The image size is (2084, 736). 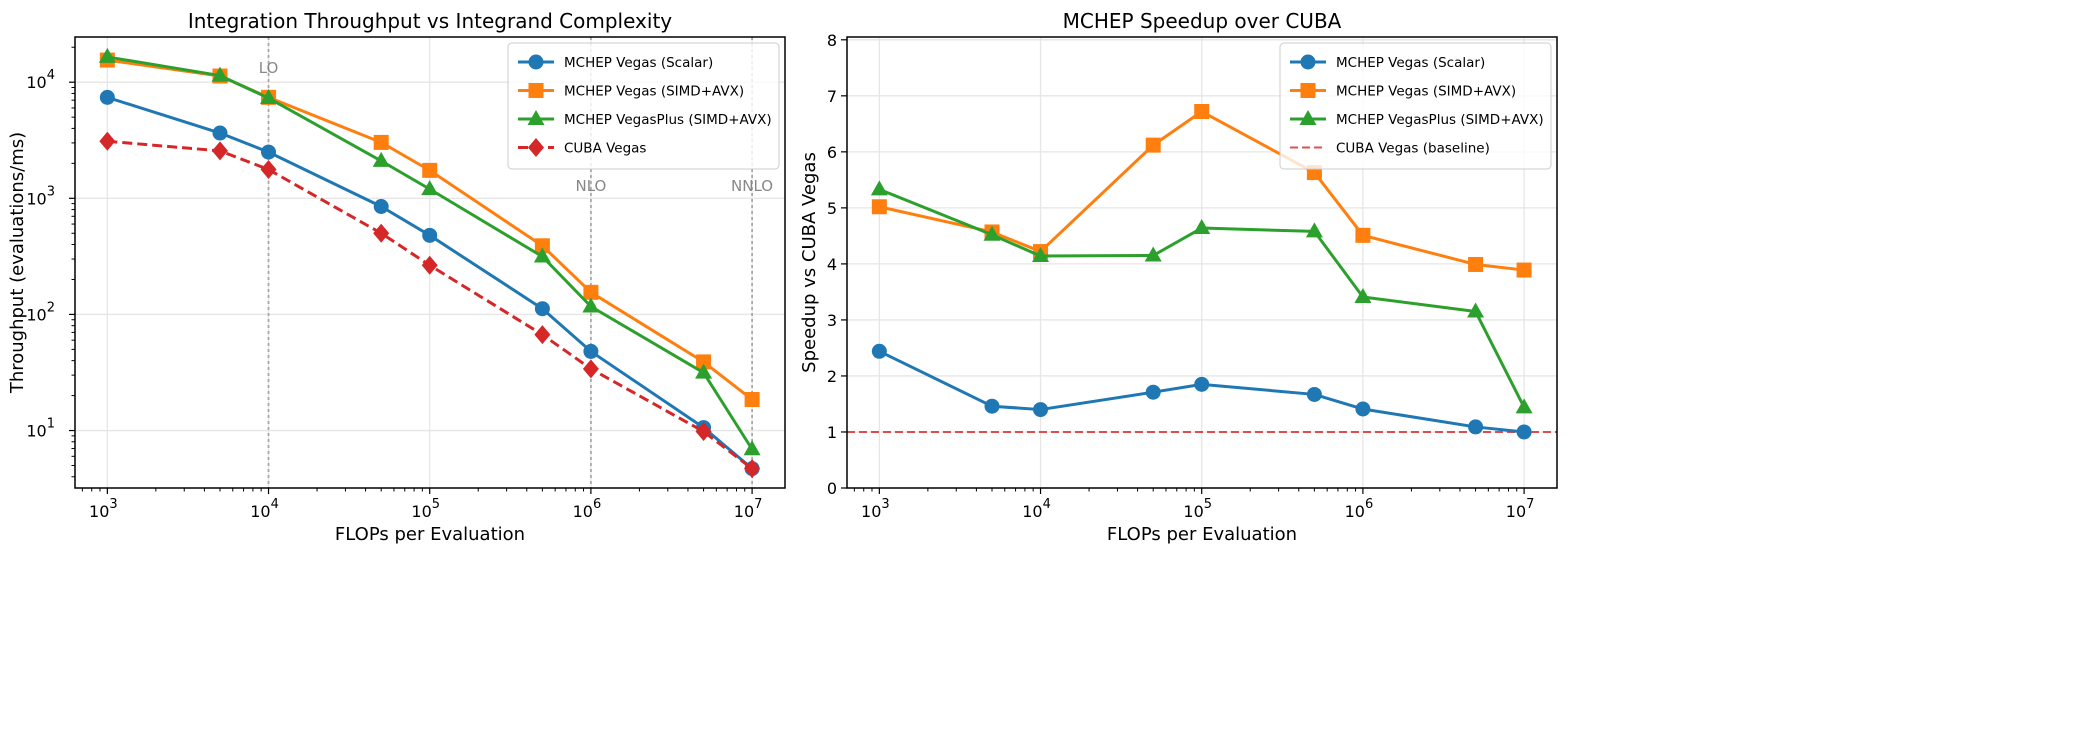 What do you see at coordinates (40, 80) in the screenshot?
I see `y-tick-label: 10⁴` at bounding box center [40, 80].